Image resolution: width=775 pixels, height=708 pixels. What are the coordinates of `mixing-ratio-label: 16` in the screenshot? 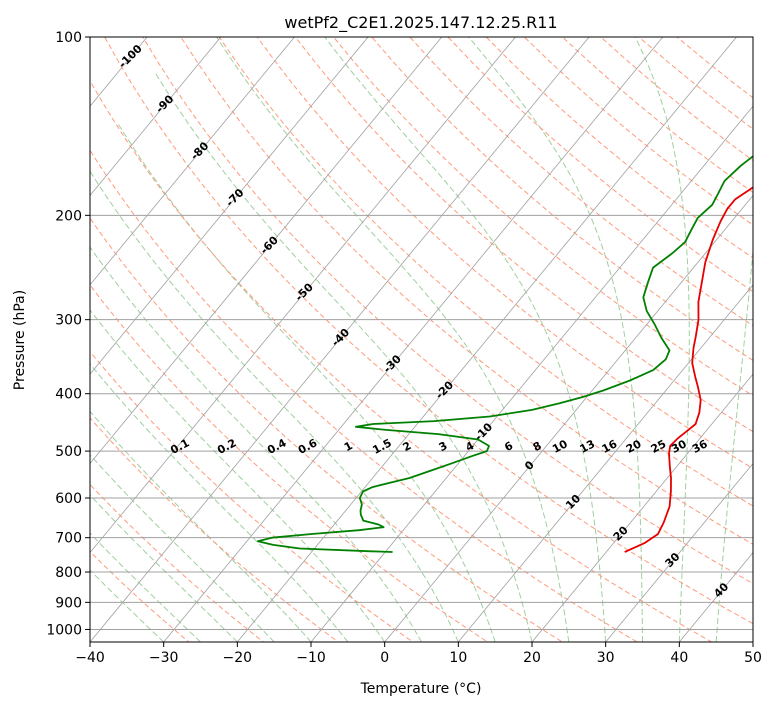 It's located at (610, 446).